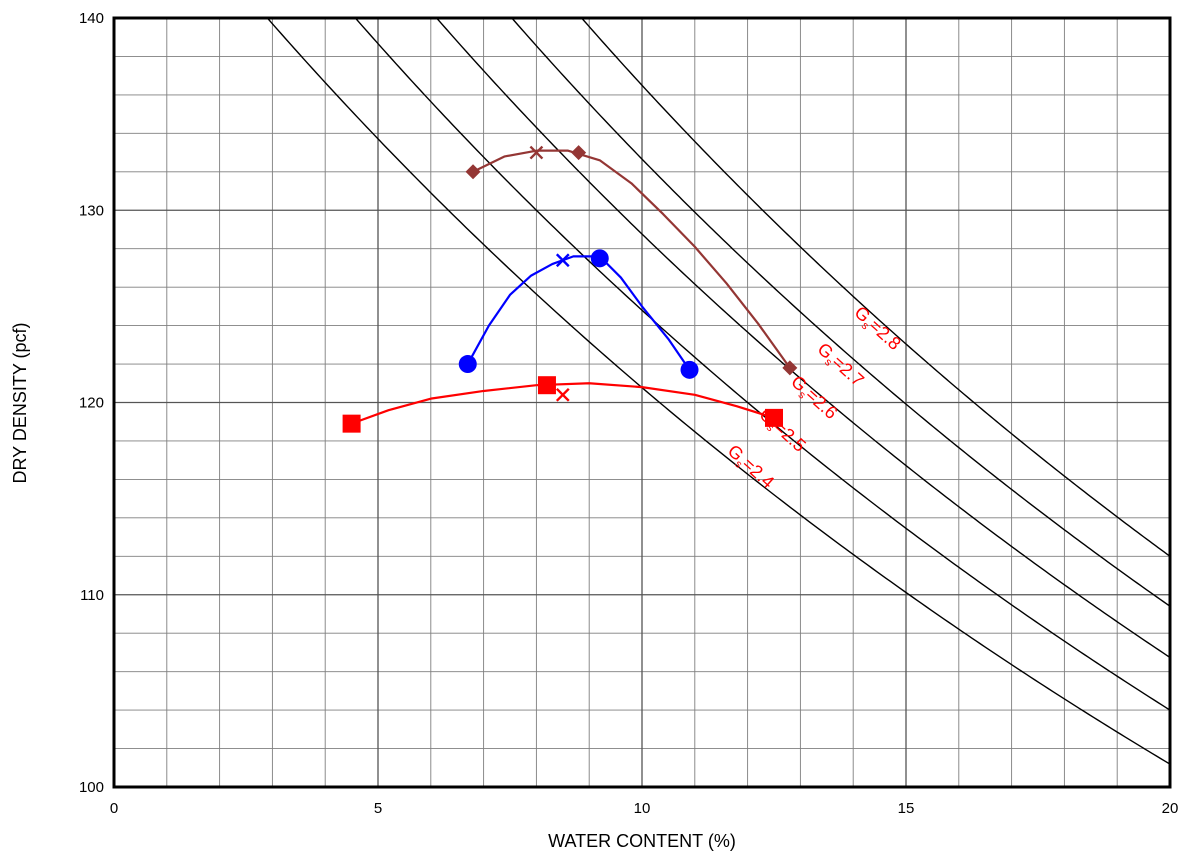  What do you see at coordinates (813, 398) in the screenshot?
I see `zav-label-gs-2.6: Gs=2.6` at bounding box center [813, 398].